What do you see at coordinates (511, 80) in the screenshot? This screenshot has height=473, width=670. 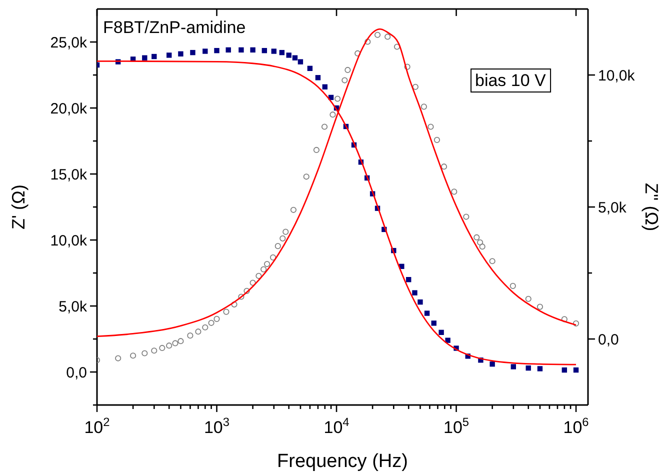 I see `annotation: bias 10 V` at bounding box center [511, 80].